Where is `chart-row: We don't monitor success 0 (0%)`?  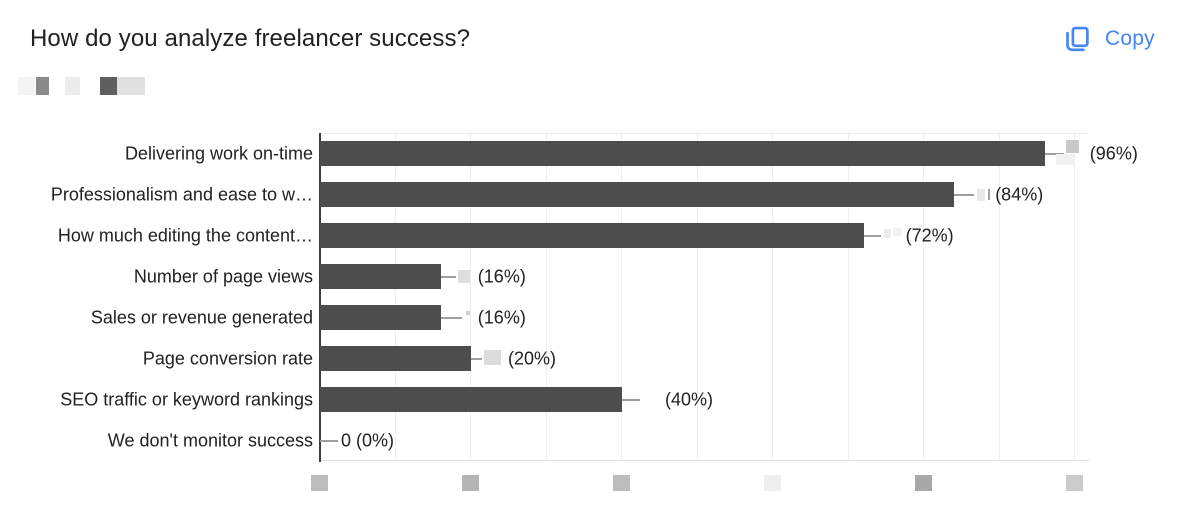
chart-row: We don't monitor success 0 (0%) is located at coordinates (600, 440).